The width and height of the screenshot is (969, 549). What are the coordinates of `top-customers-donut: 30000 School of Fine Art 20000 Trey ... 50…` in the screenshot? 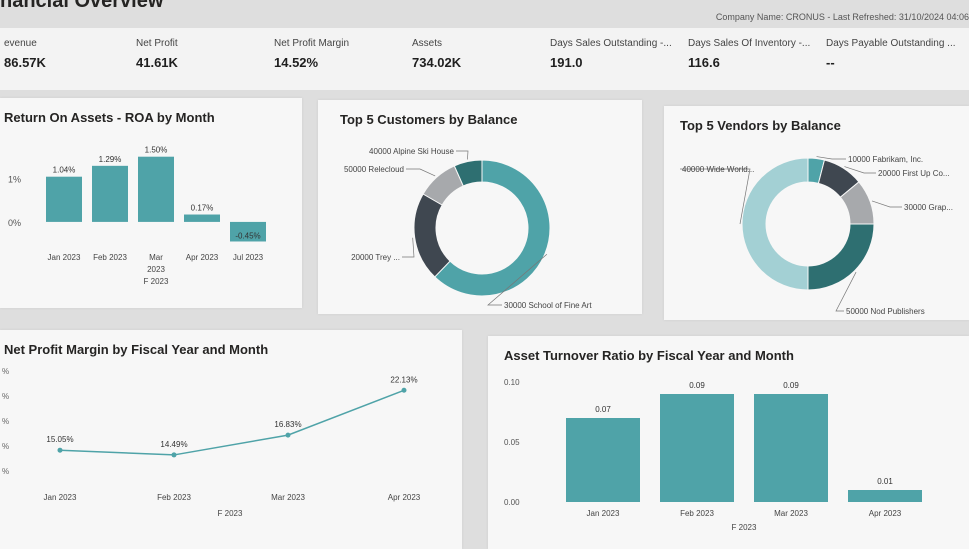 It's located at (468, 228).